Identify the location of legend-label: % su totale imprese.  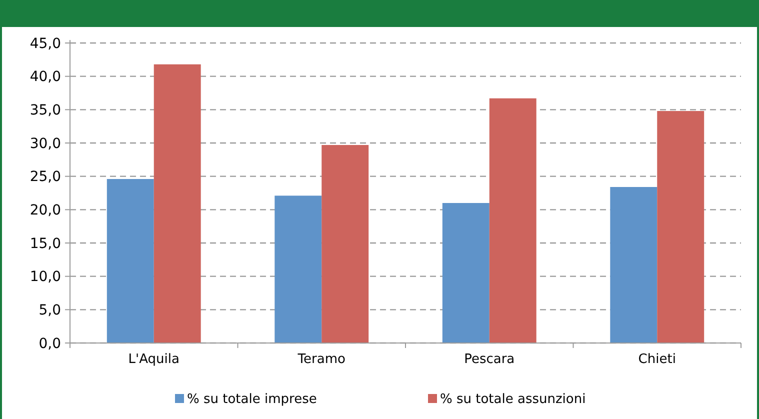
(252, 399).